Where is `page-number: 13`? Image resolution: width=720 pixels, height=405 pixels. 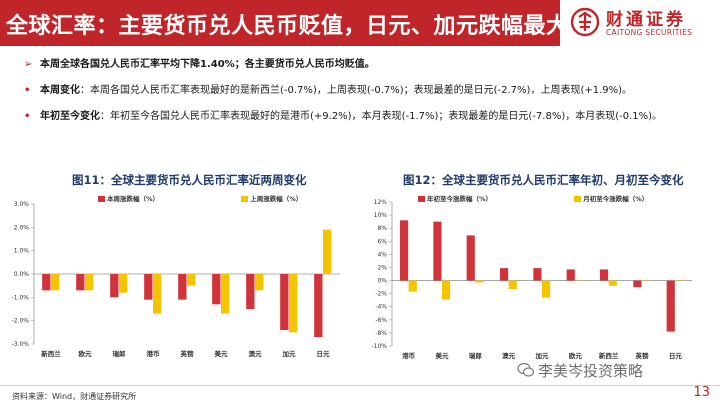
page-number: 13 is located at coordinates (701, 392).